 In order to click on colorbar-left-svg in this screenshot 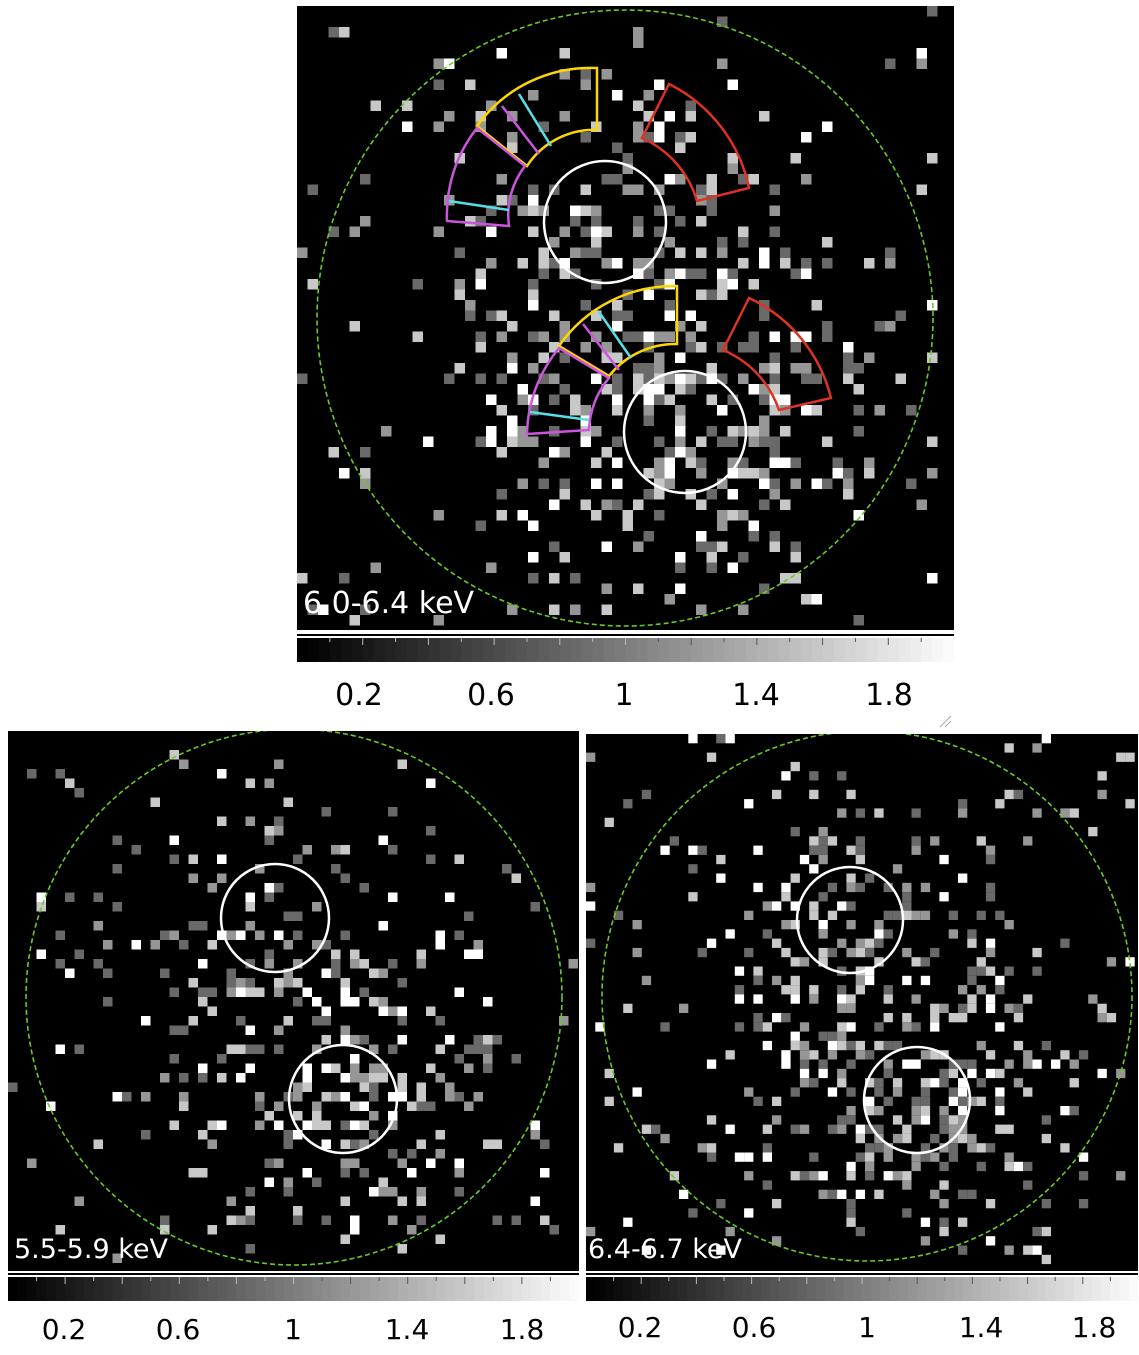, I will do `click(294, 1289)`.